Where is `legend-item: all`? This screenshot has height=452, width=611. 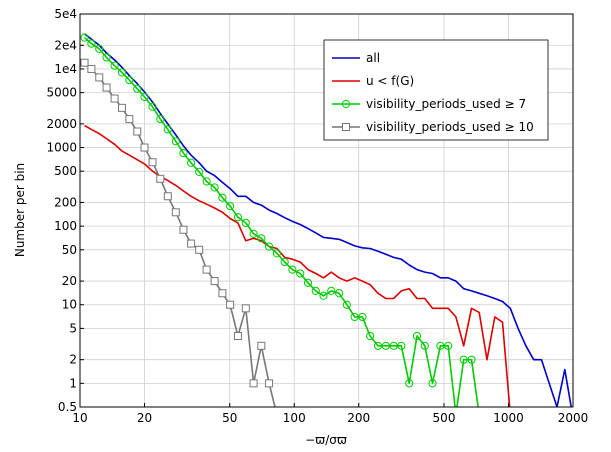
legend-item: all is located at coordinates (356, 58).